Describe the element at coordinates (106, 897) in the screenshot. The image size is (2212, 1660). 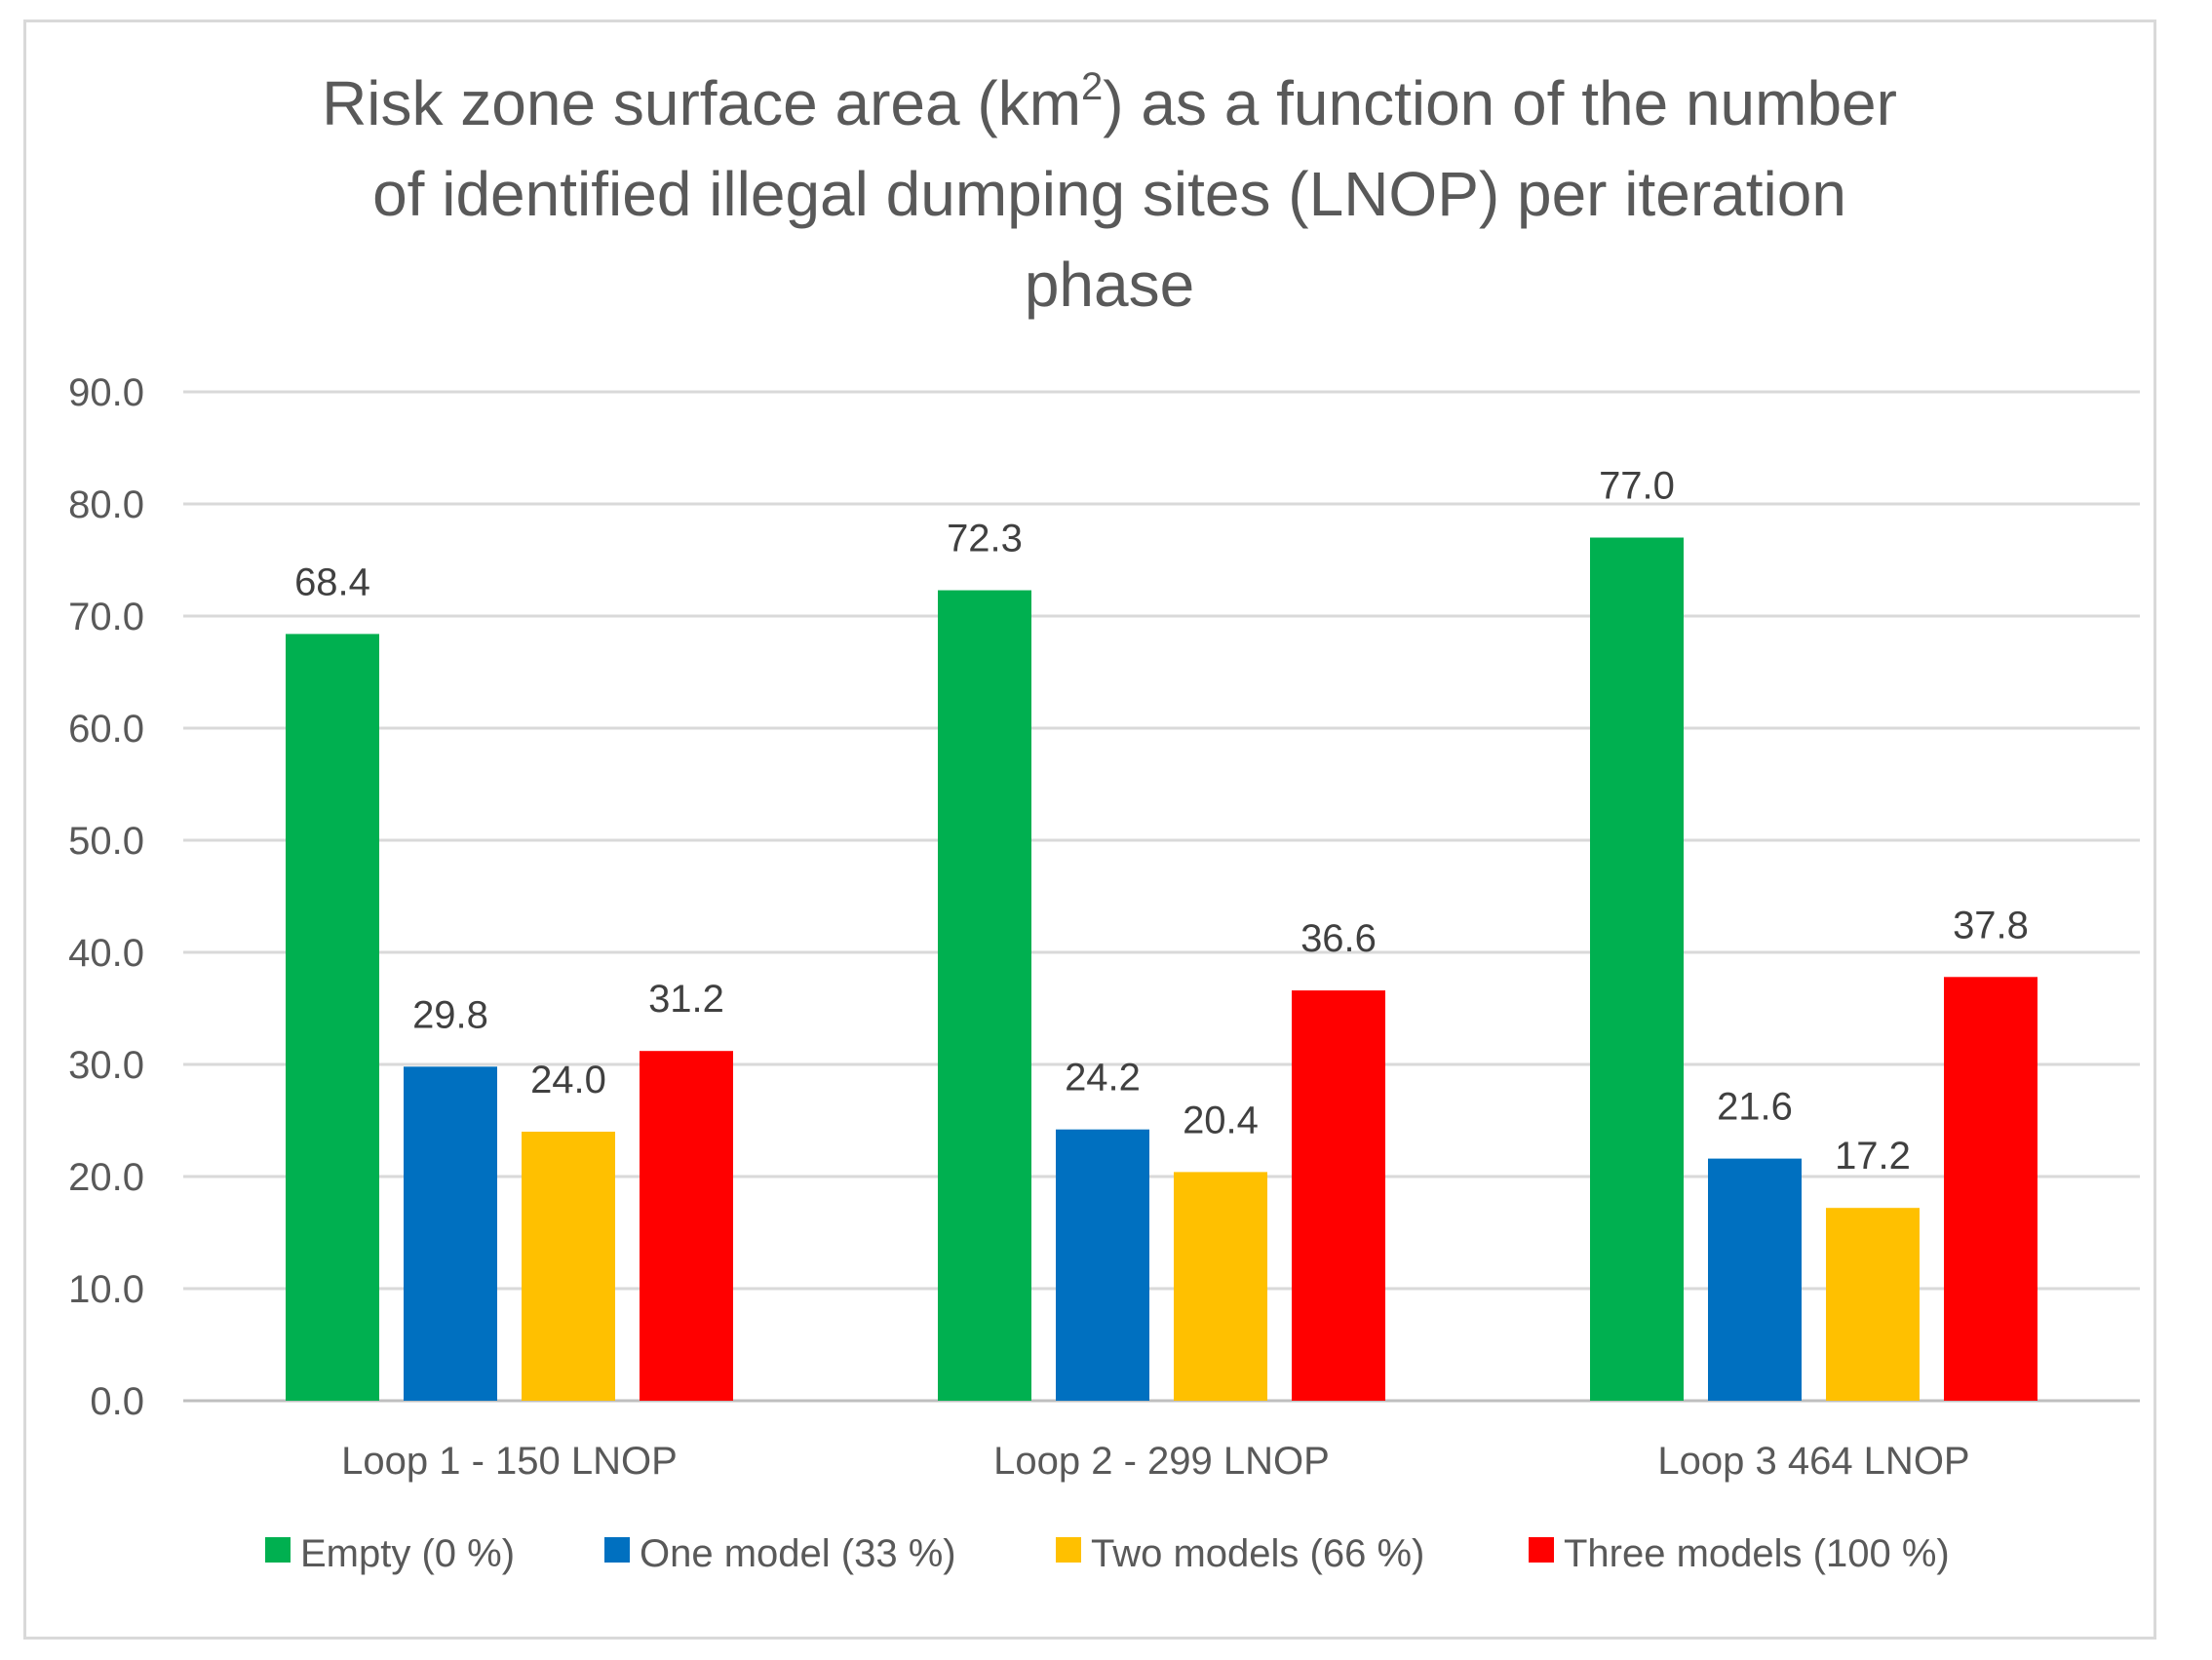
I see `y-axis-tick-labels: 0.0 10.0 20.0 30.0 40.0 50.0 60.0 70.0 80.0 90.0` at that location.